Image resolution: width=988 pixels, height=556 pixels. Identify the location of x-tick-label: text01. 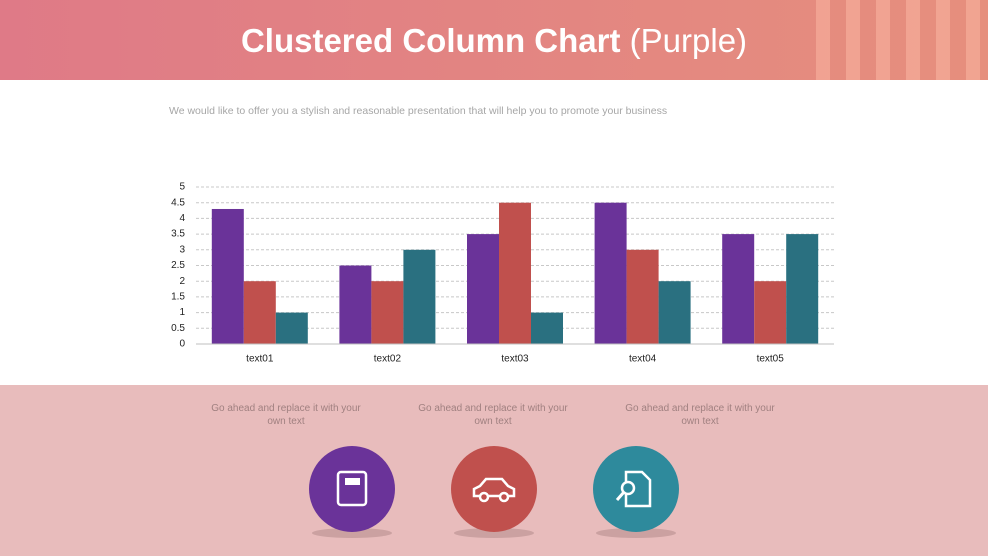
(260, 359).